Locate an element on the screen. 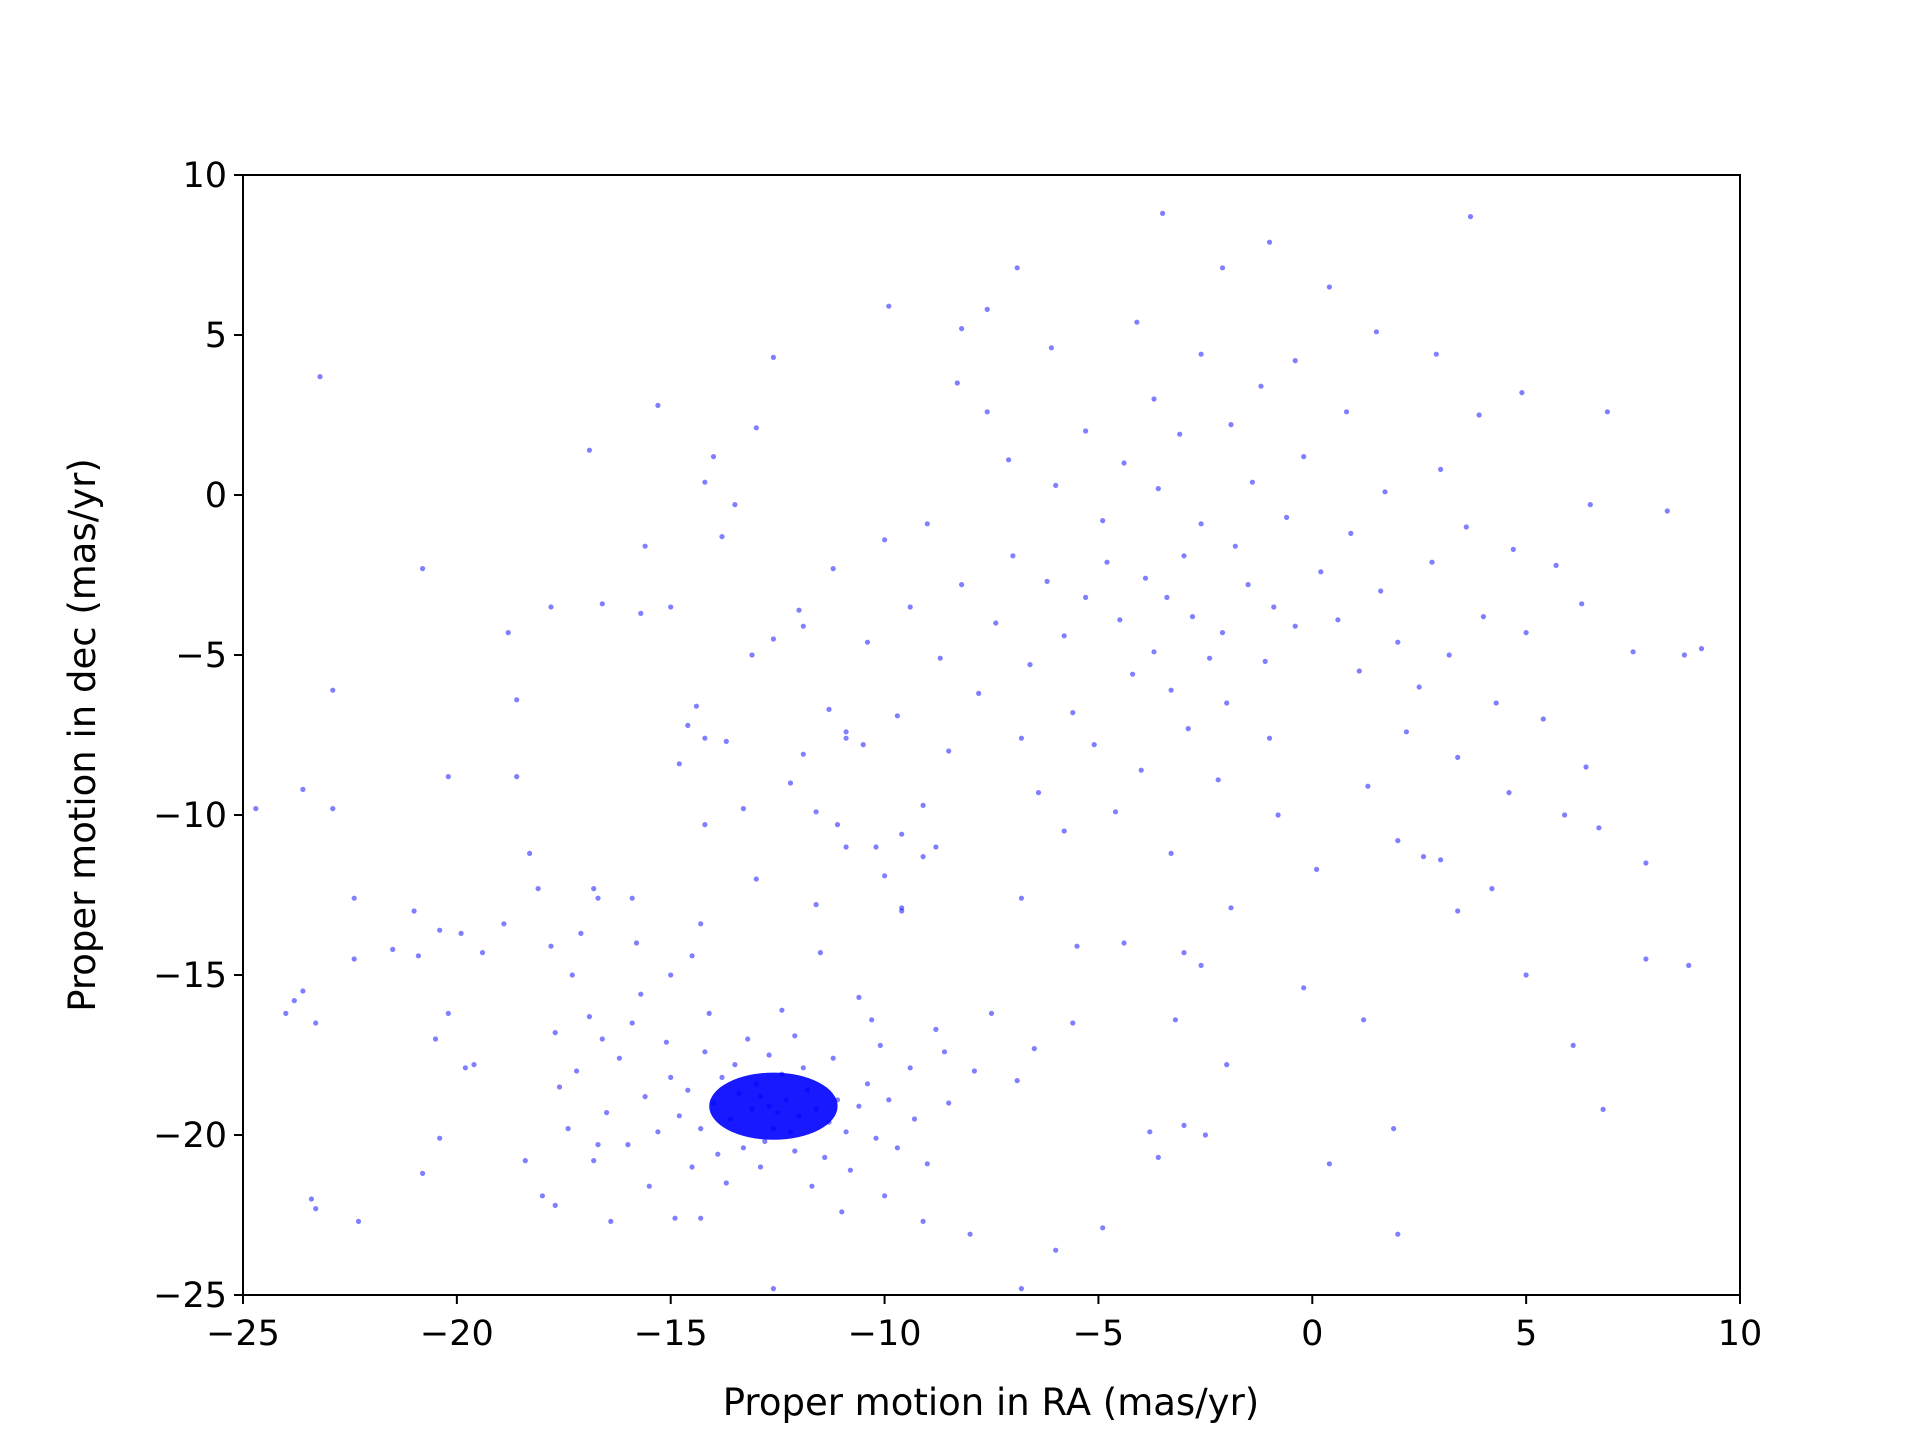  x-tick-label: −10 is located at coordinates (885, 1334).